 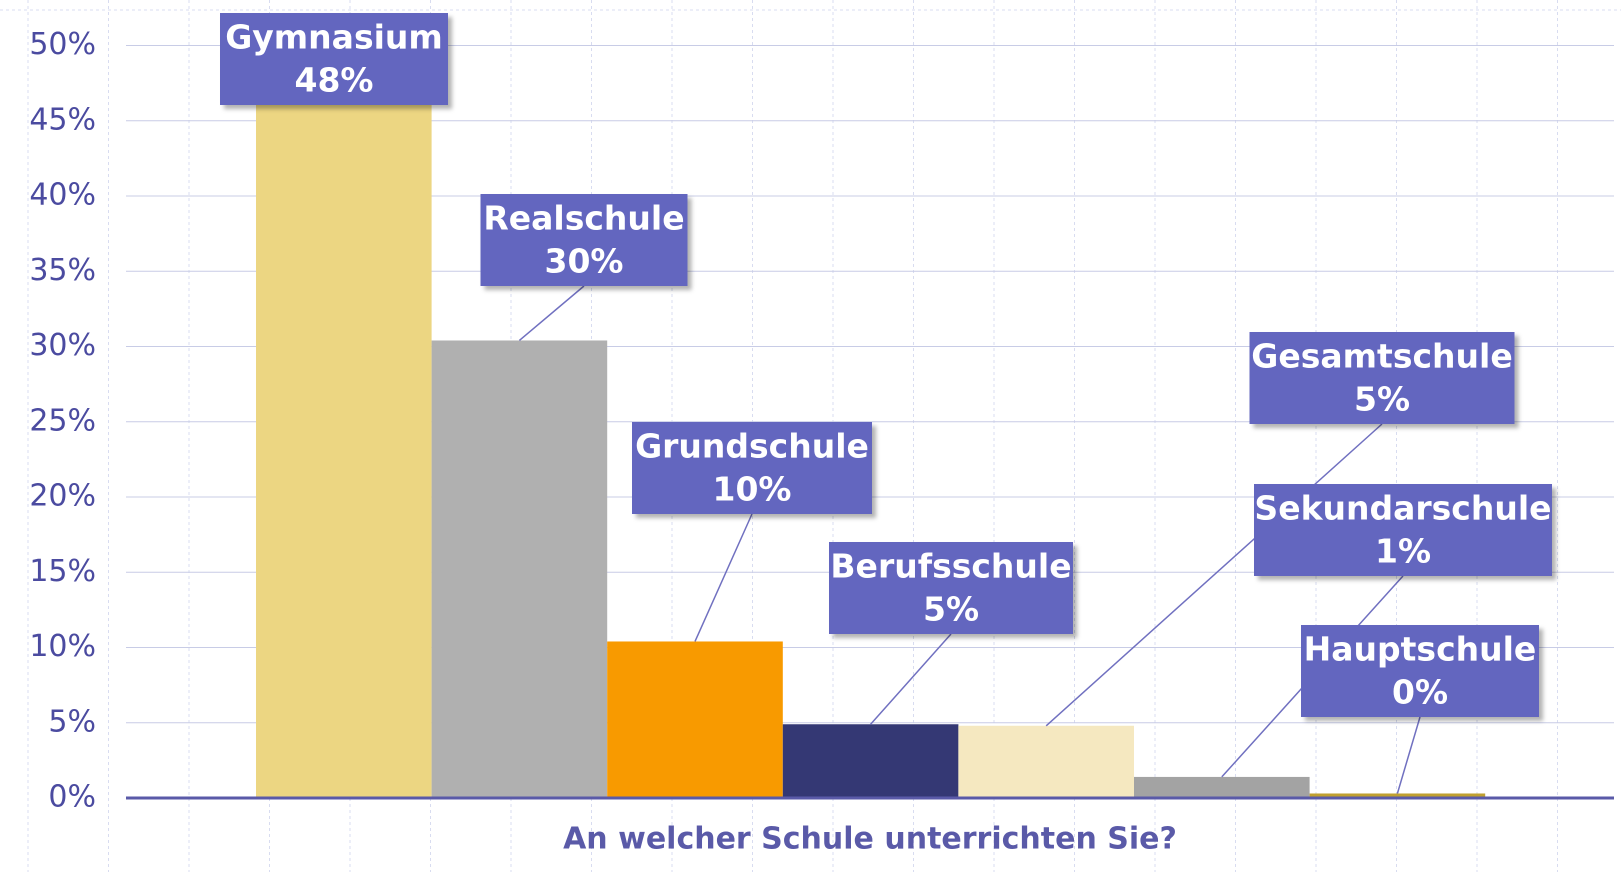 I want to click on category-label: Sekundarschule, so click(x=1402, y=508).